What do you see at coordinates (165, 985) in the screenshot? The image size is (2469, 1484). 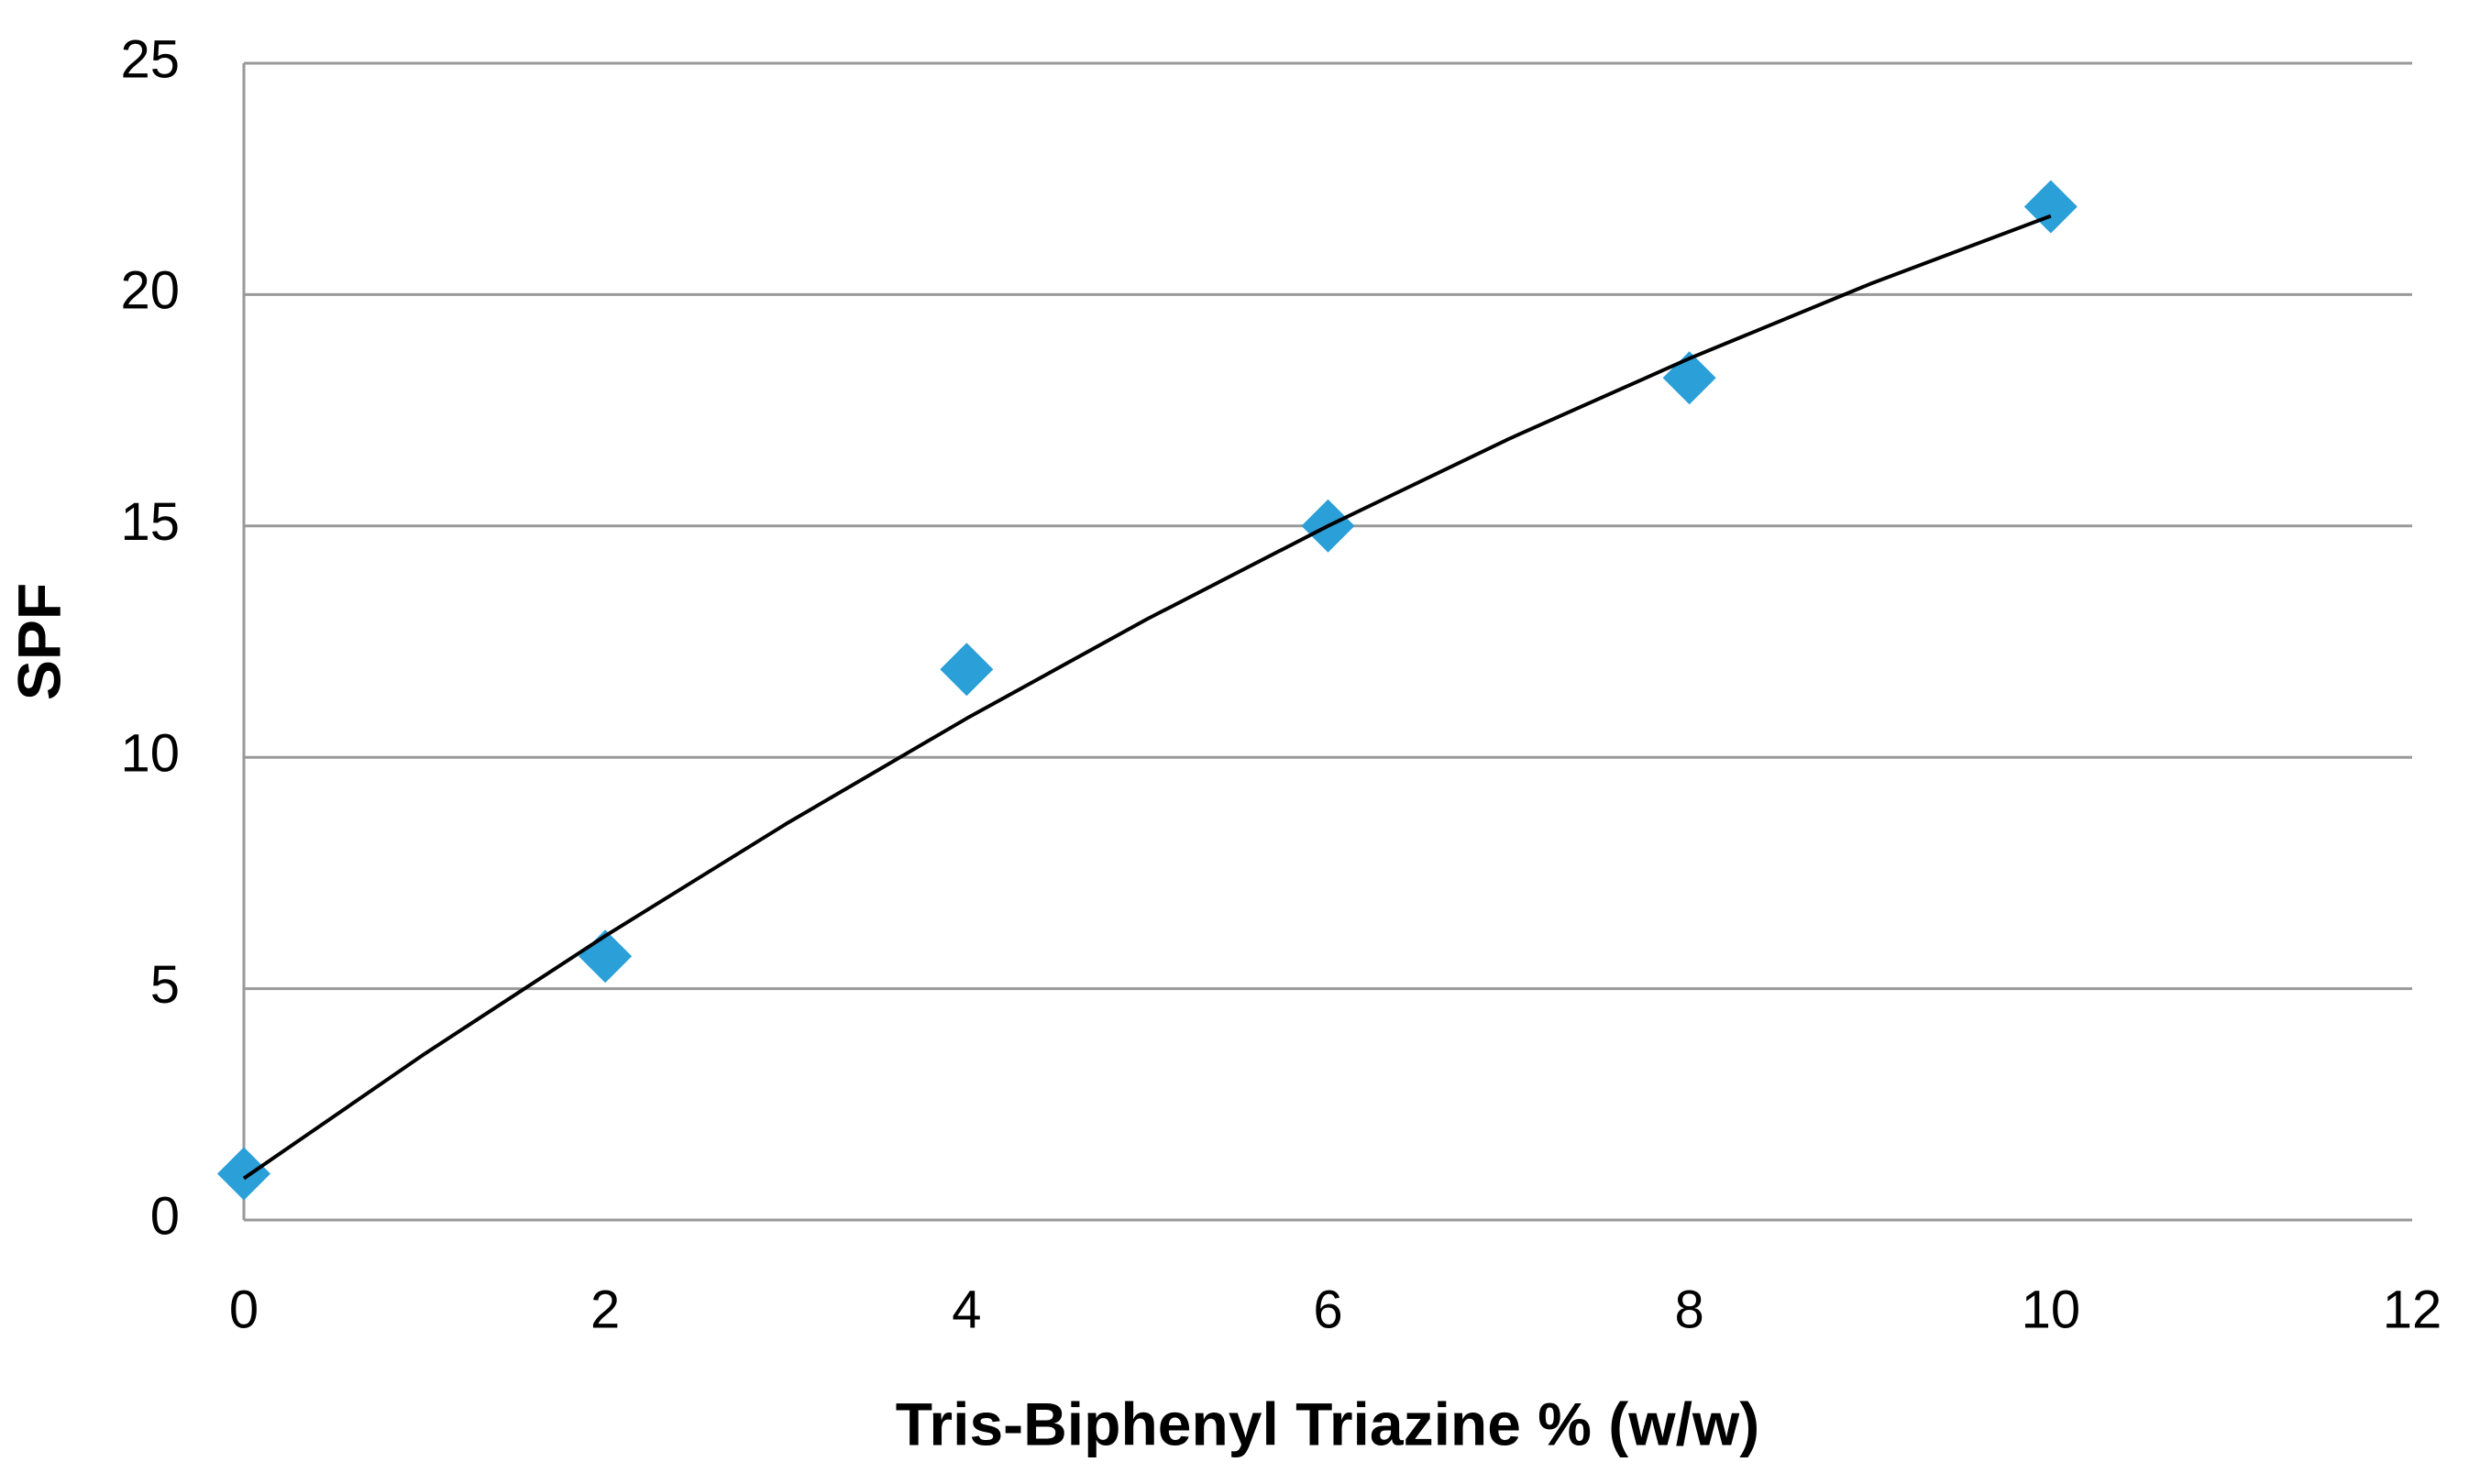 I see `y-tick-label: 5` at bounding box center [165, 985].